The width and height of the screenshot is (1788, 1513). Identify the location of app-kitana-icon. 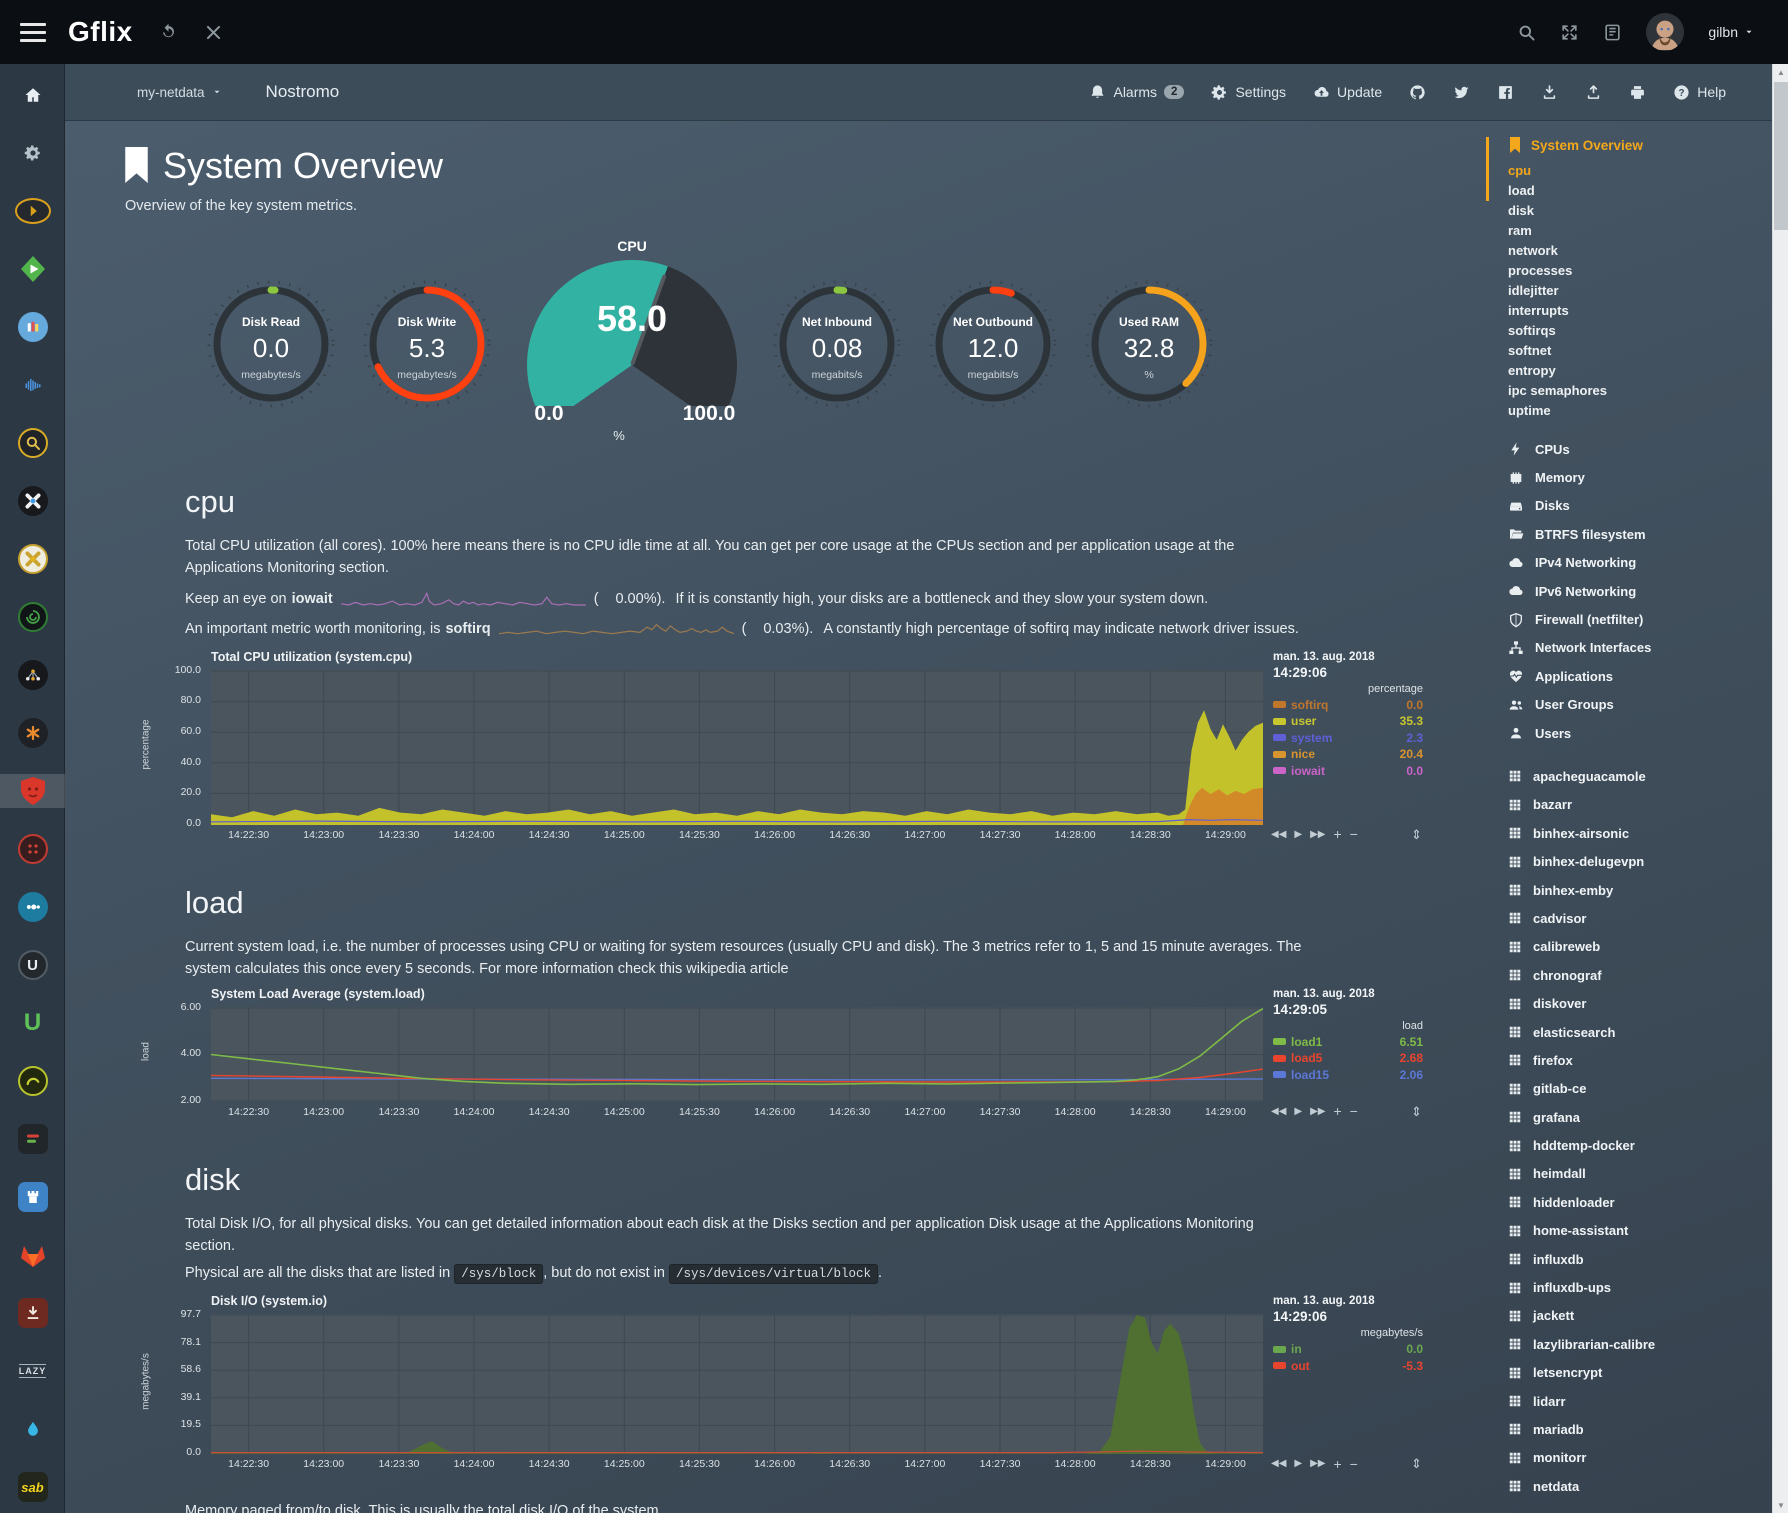
(32, 501).